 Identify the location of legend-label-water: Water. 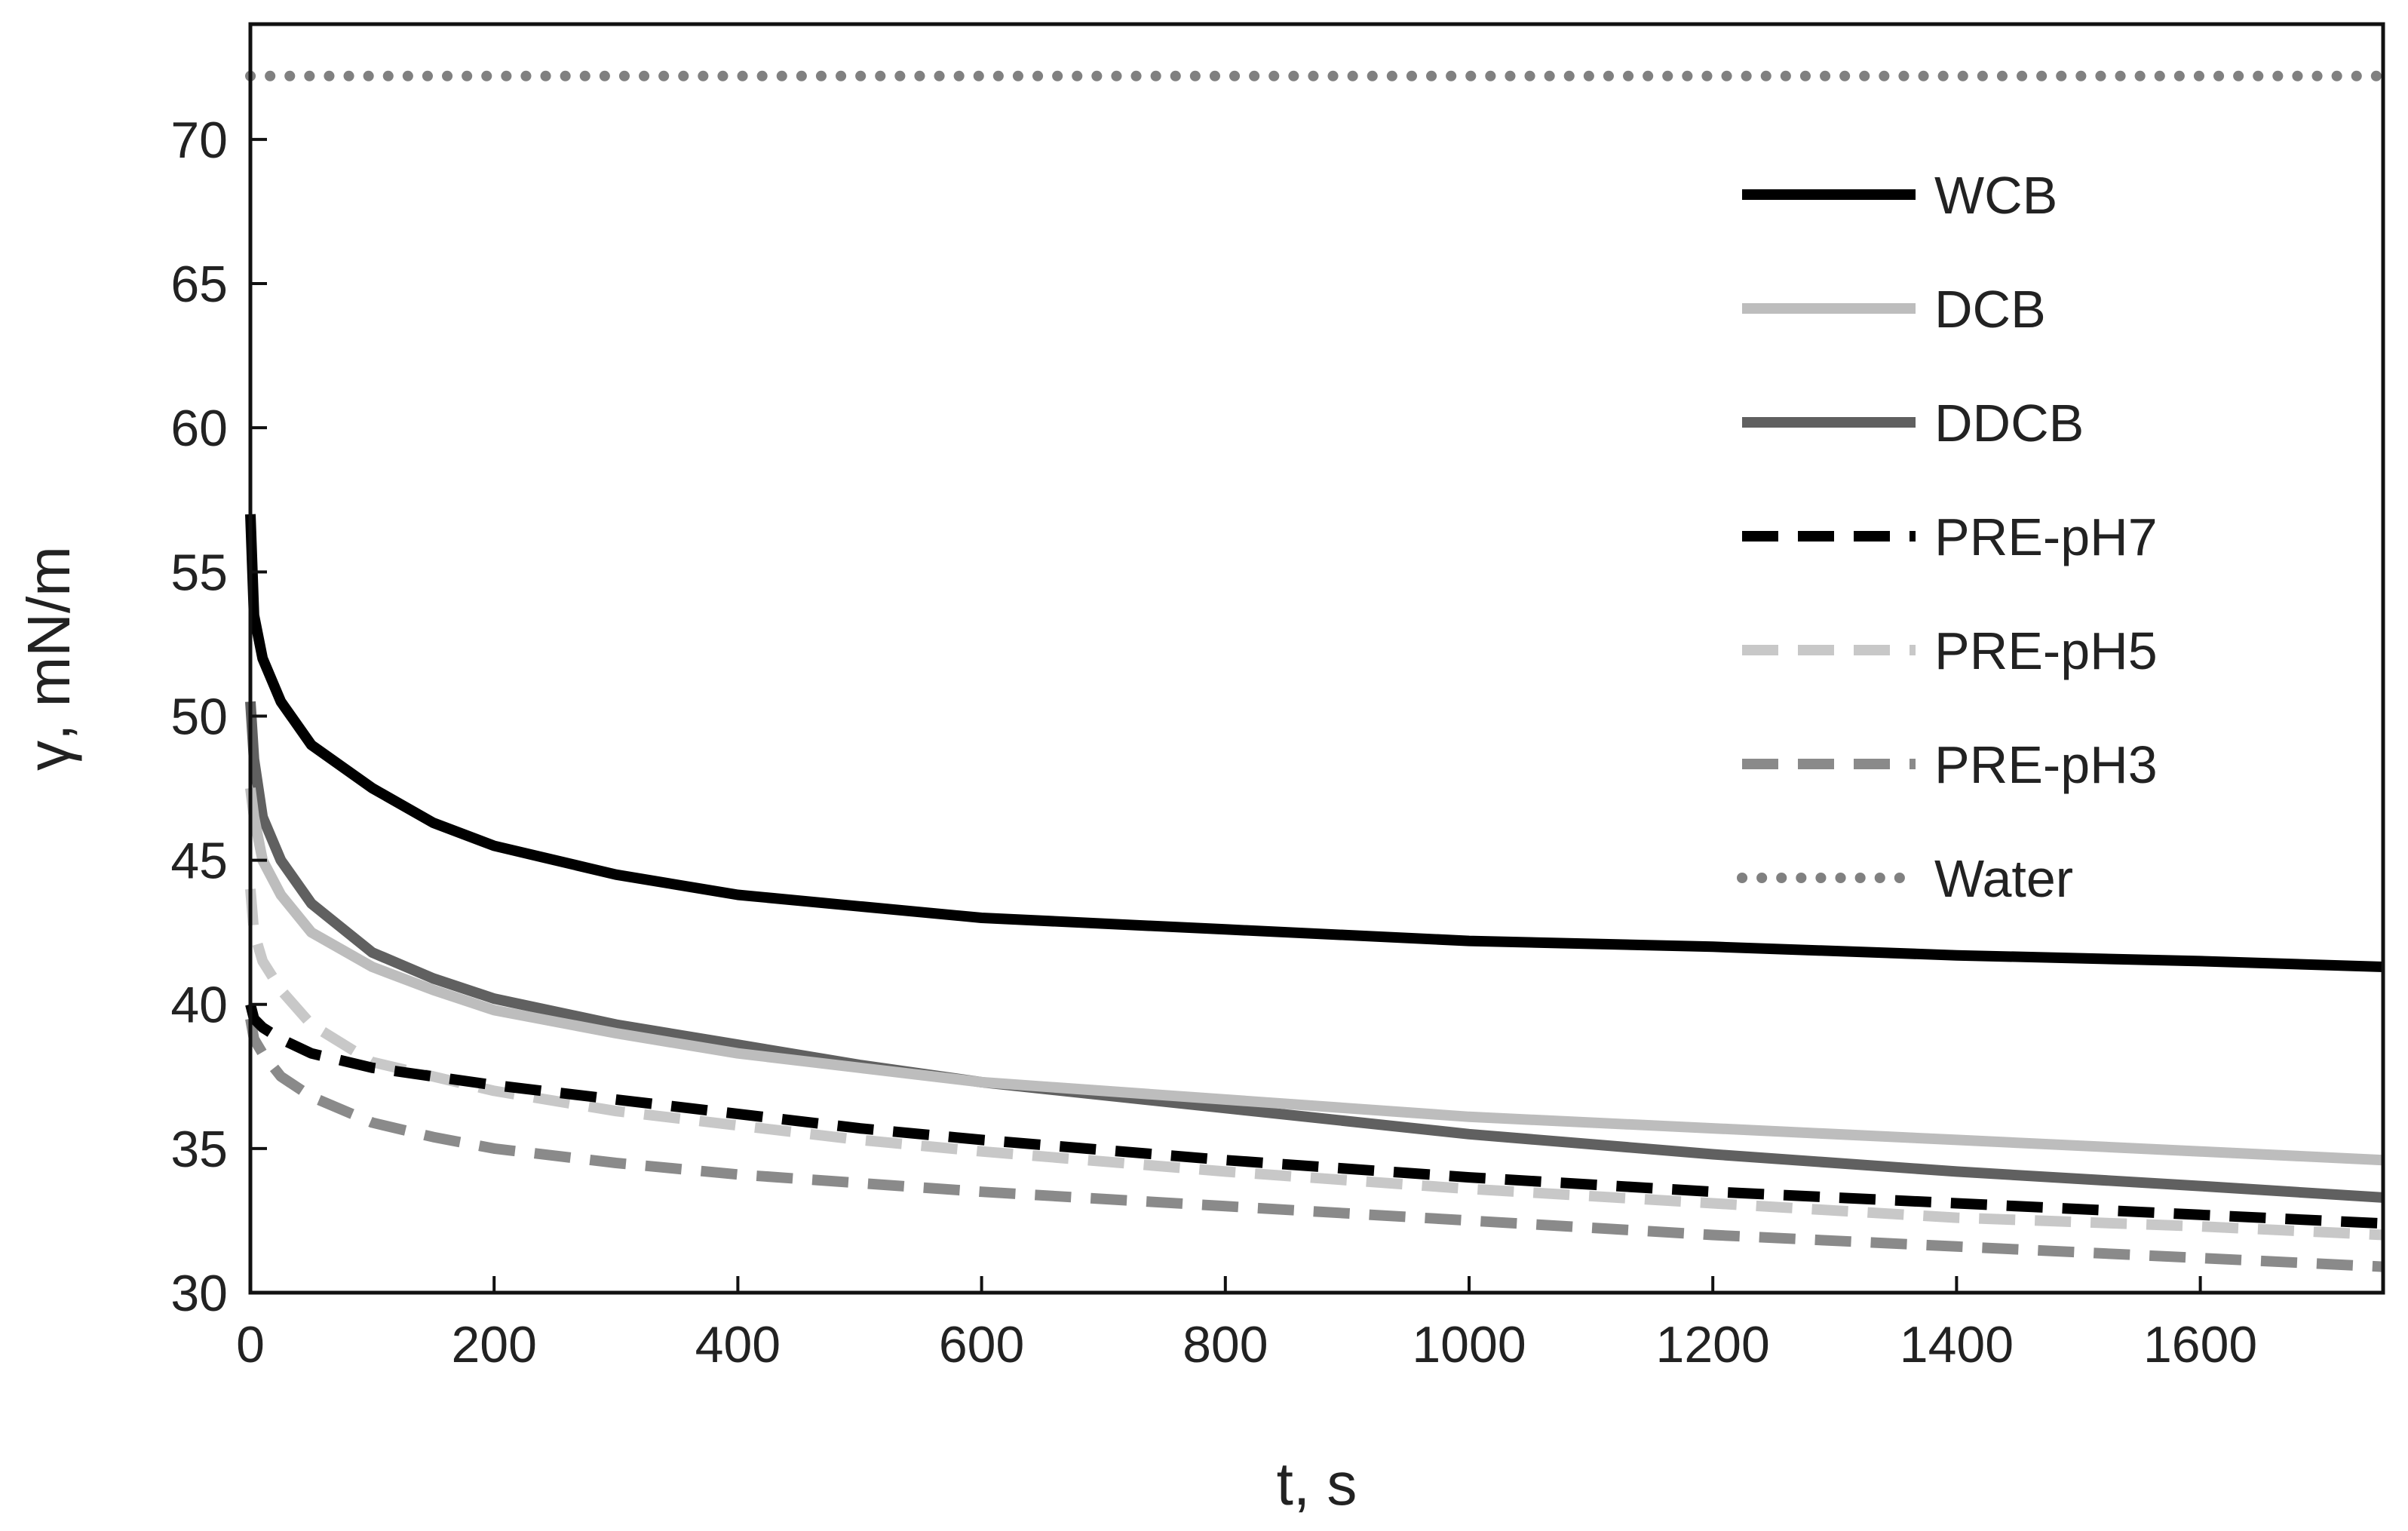
(2003, 878).